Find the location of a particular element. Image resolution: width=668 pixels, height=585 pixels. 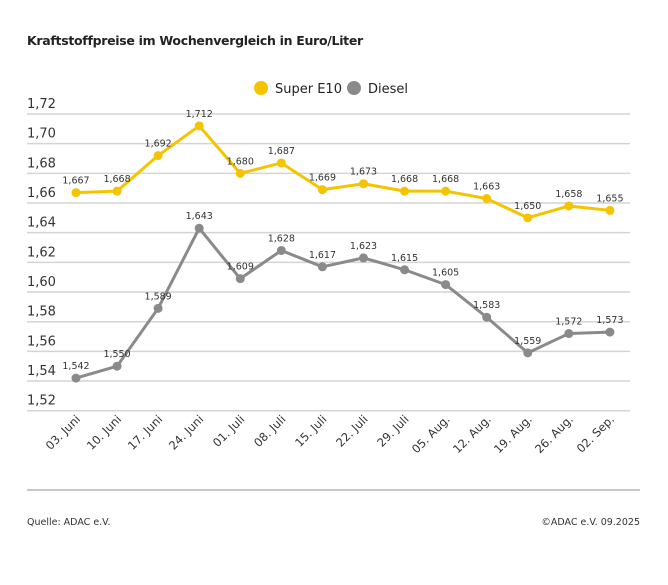

x-tick-label: 17. Juni is located at coordinates (145, 432).